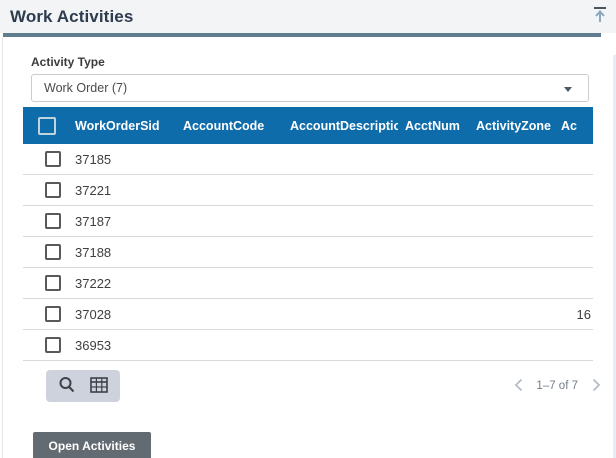 The image size is (616, 458). What do you see at coordinates (93, 345) in the screenshot?
I see `workordersid-cell: 36953` at bounding box center [93, 345].